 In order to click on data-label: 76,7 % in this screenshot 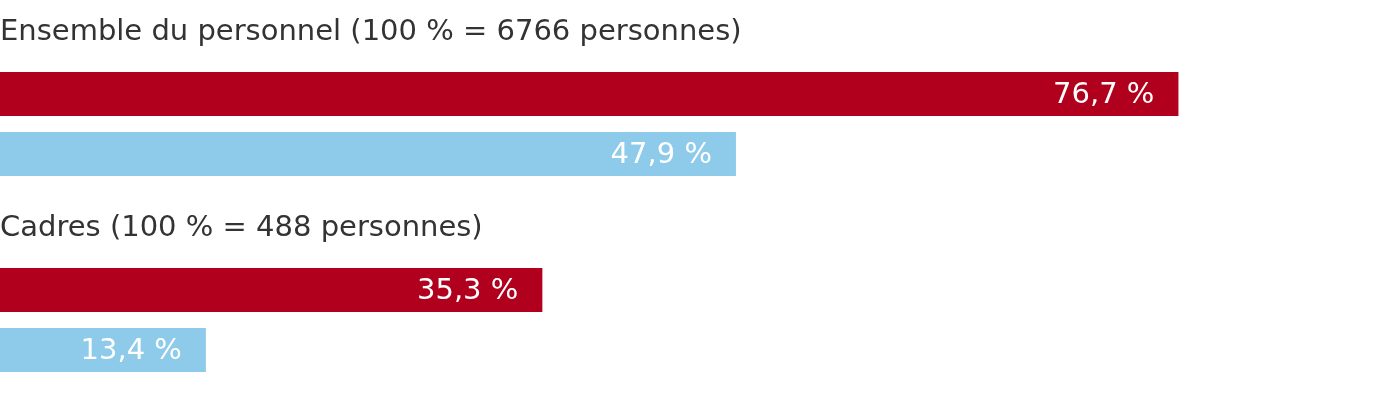, I will do `click(1104, 93)`.